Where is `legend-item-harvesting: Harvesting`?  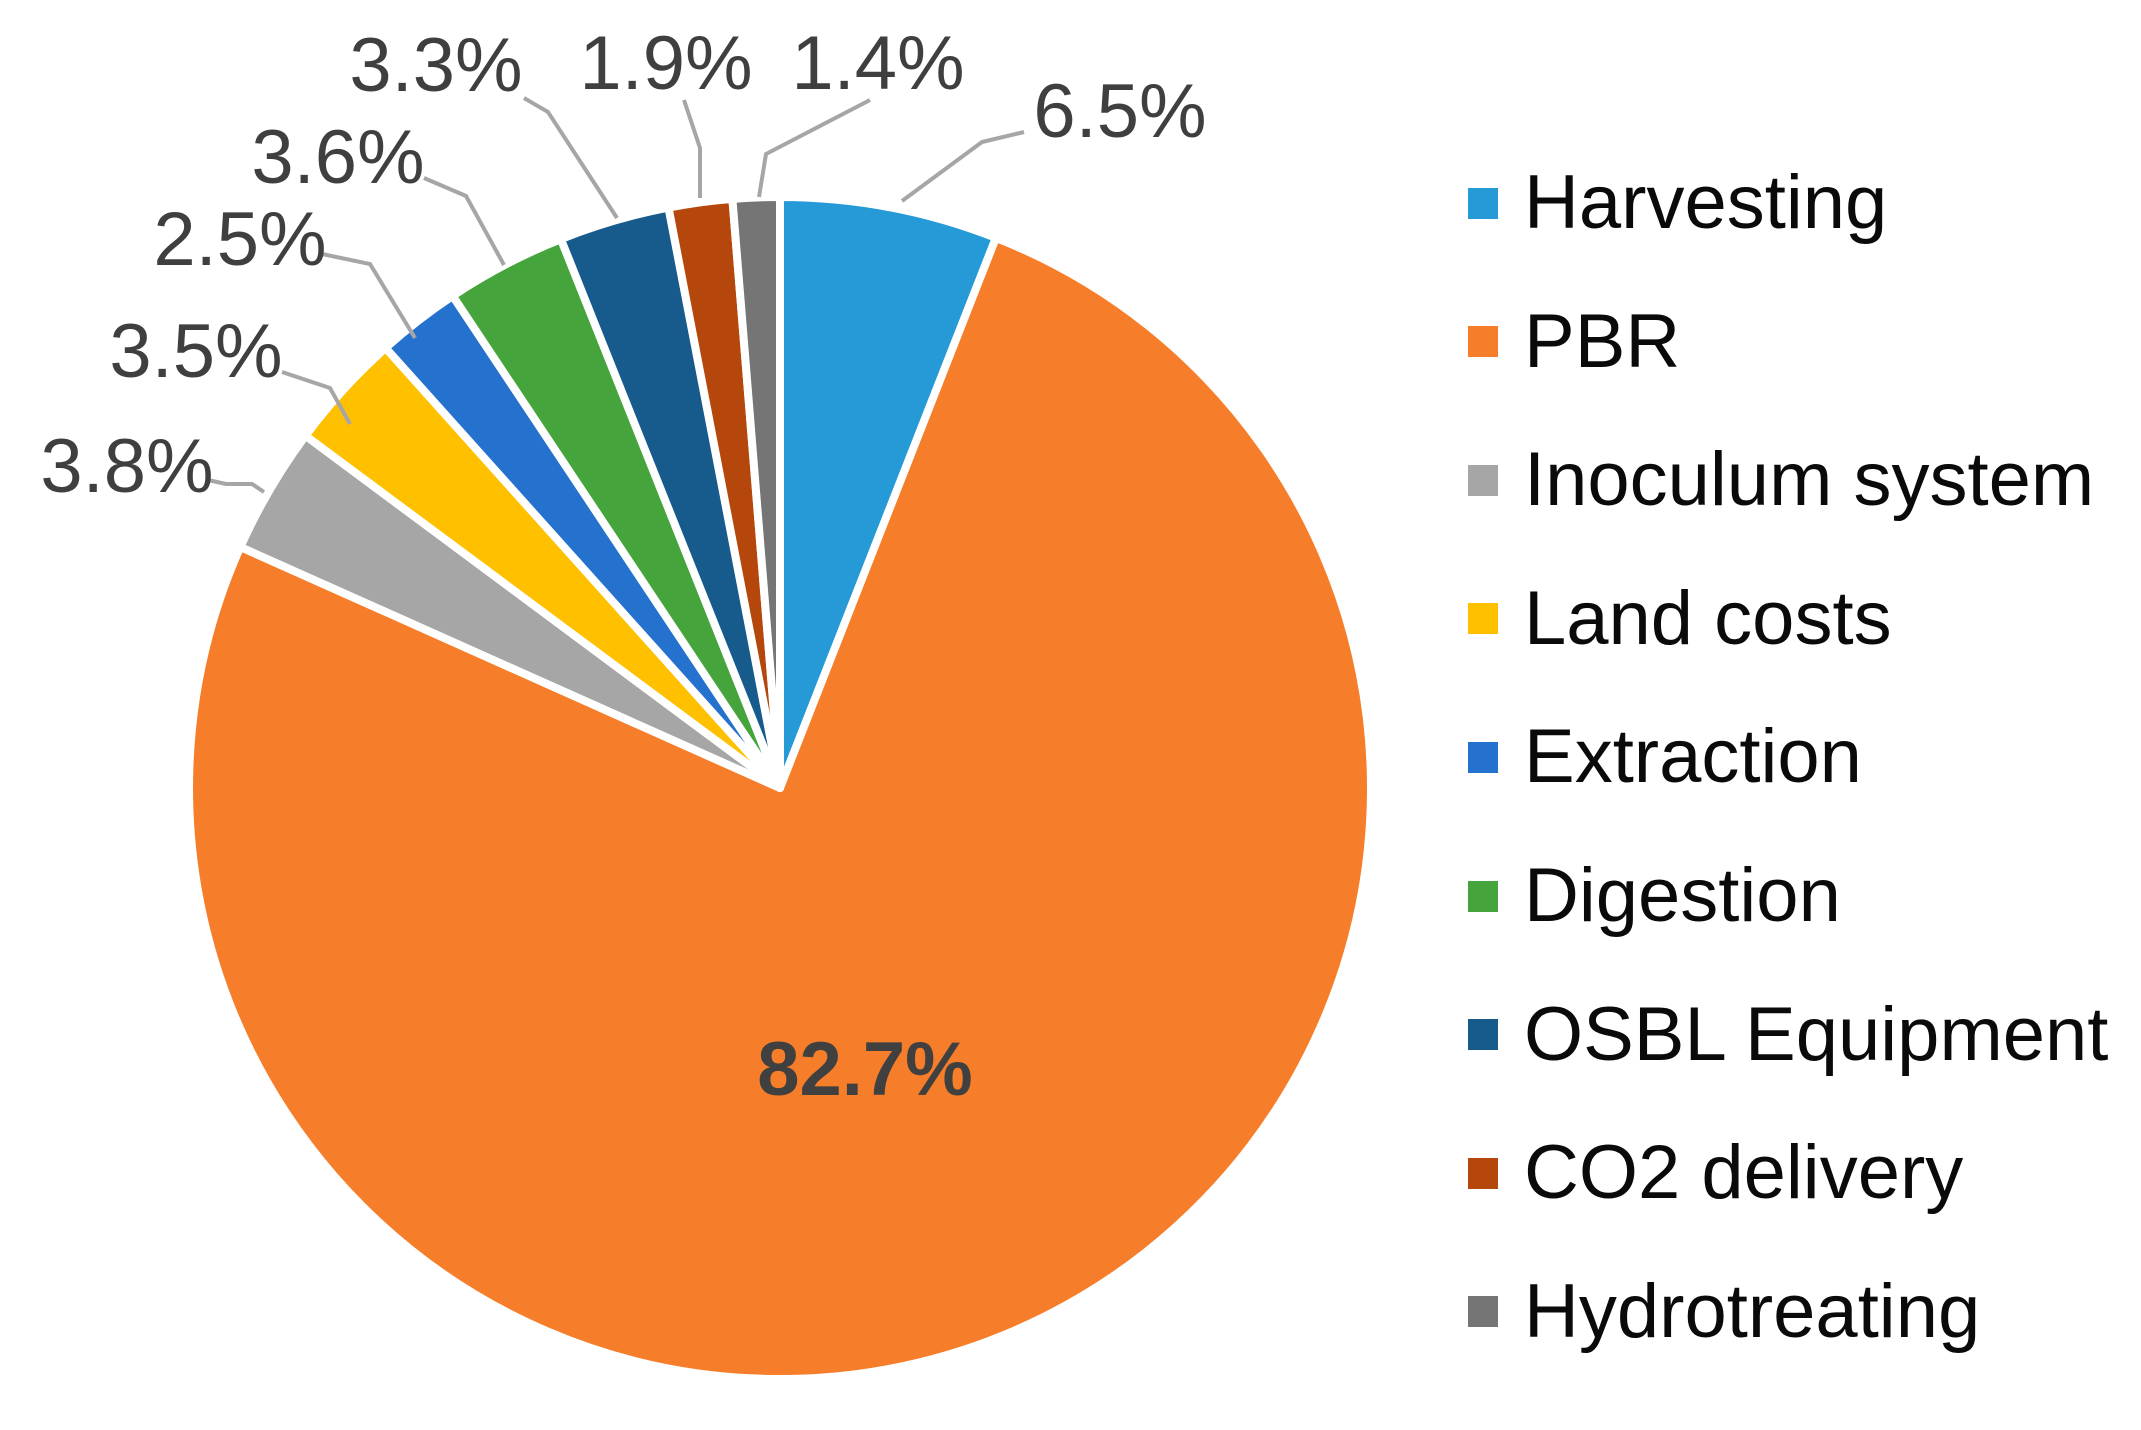 legend-item-harvesting: Harvesting is located at coordinates (1677, 203).